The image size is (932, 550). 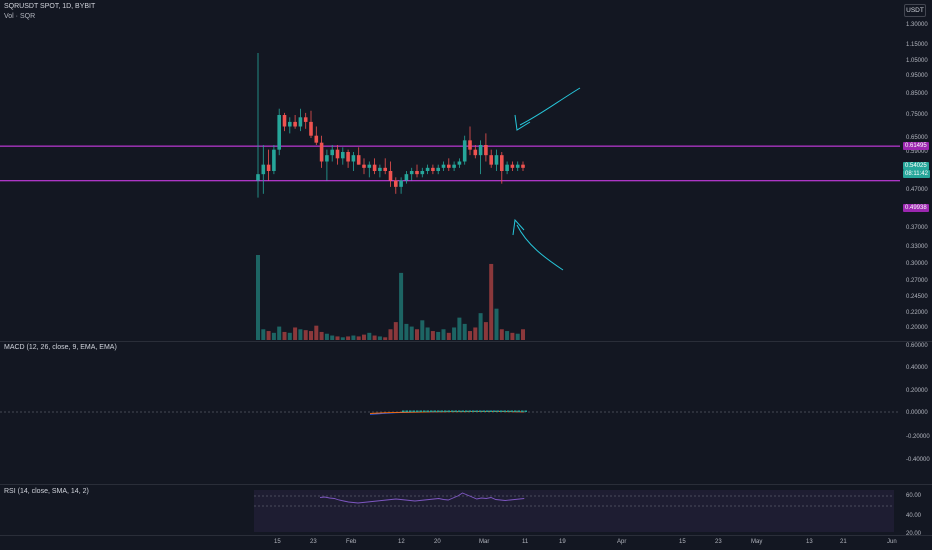 I want to click on price-tick-label: 0.24500, so click(x=917, y=297).